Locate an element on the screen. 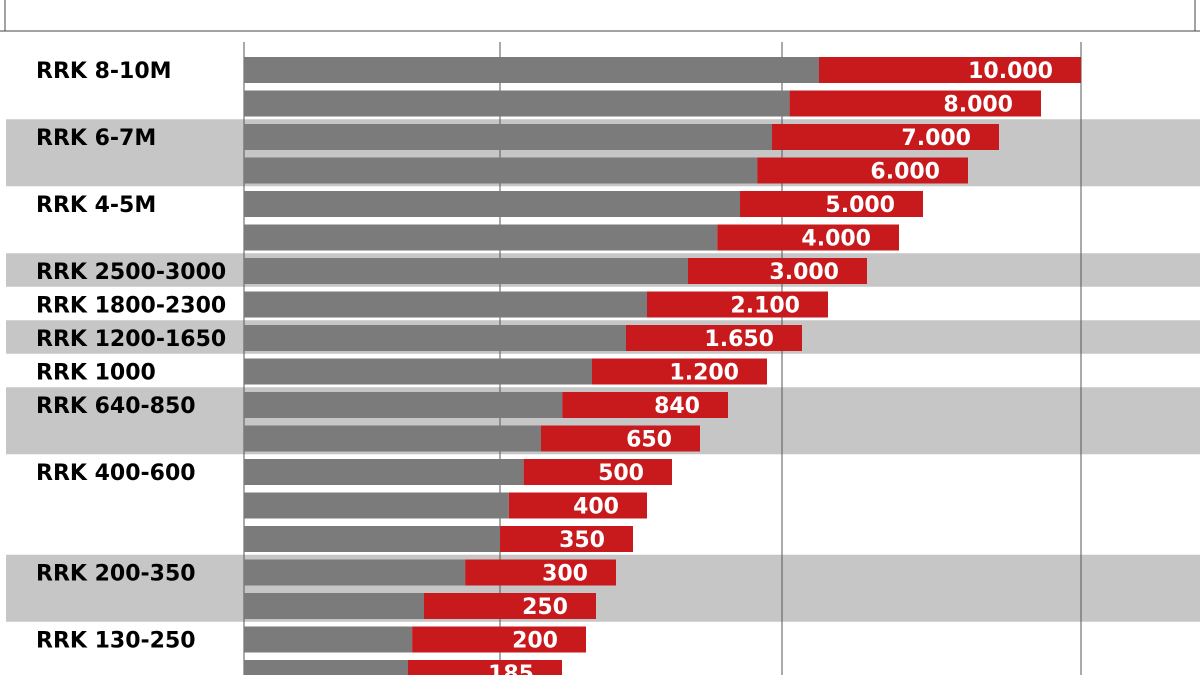 This screenshot has width=1200, height=675. value-label-2-0: 5.000 is located at coordinates (860, 205).